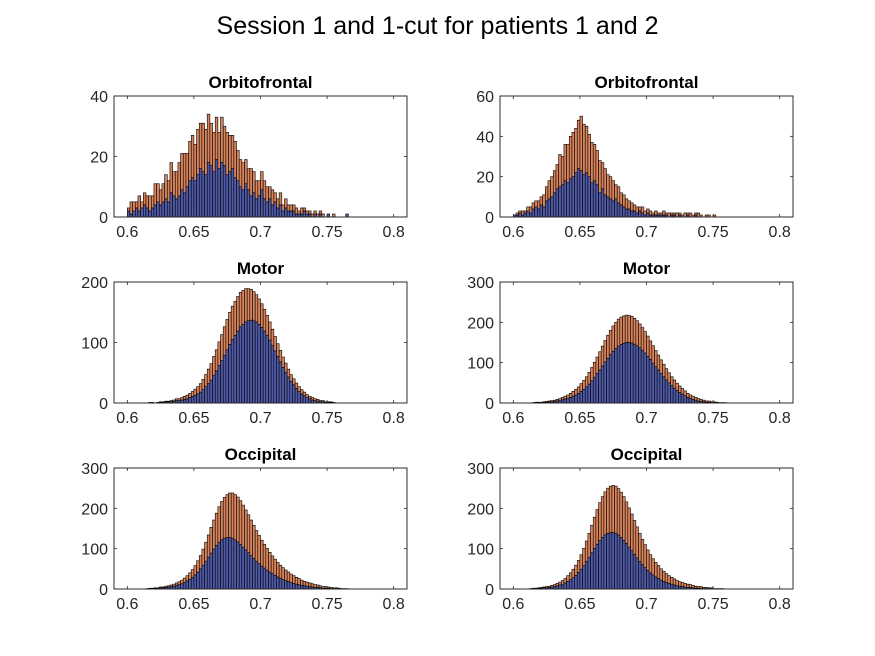 The image size is (875, 656). I want to click on bars, so click(242, 346).